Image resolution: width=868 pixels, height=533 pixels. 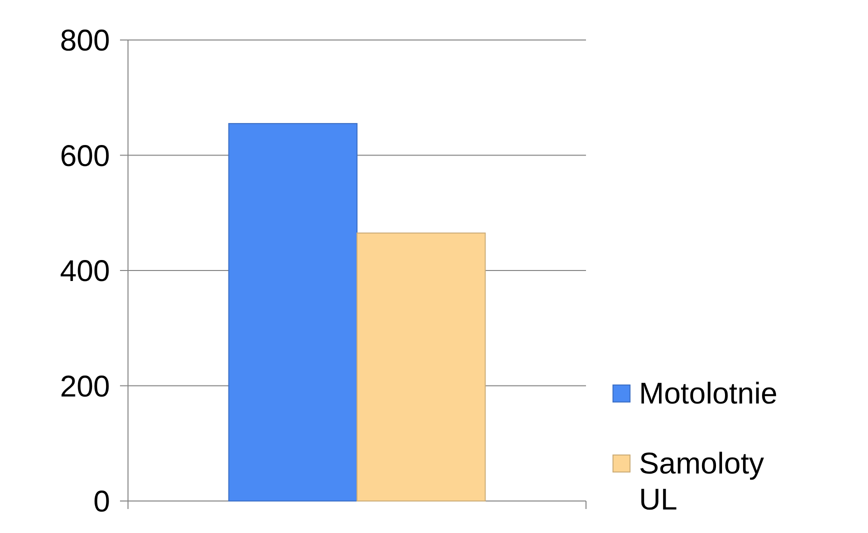 What do you see at coordinates (708, 394) in the screenshot?
I see `legend-label: Motolotnie` at bounding box center [708, 394].